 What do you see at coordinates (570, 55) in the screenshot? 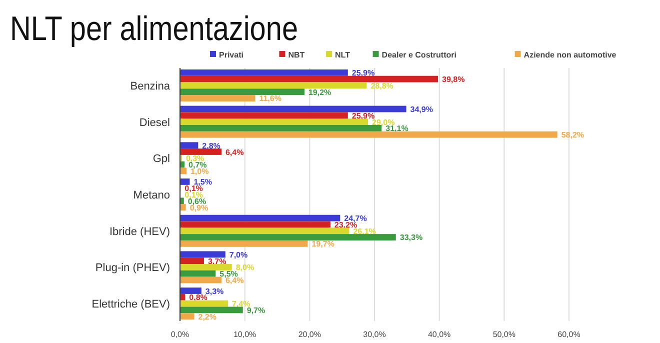
I see `legend-label: Aziende non automotive` at bounding box center [570, 55].